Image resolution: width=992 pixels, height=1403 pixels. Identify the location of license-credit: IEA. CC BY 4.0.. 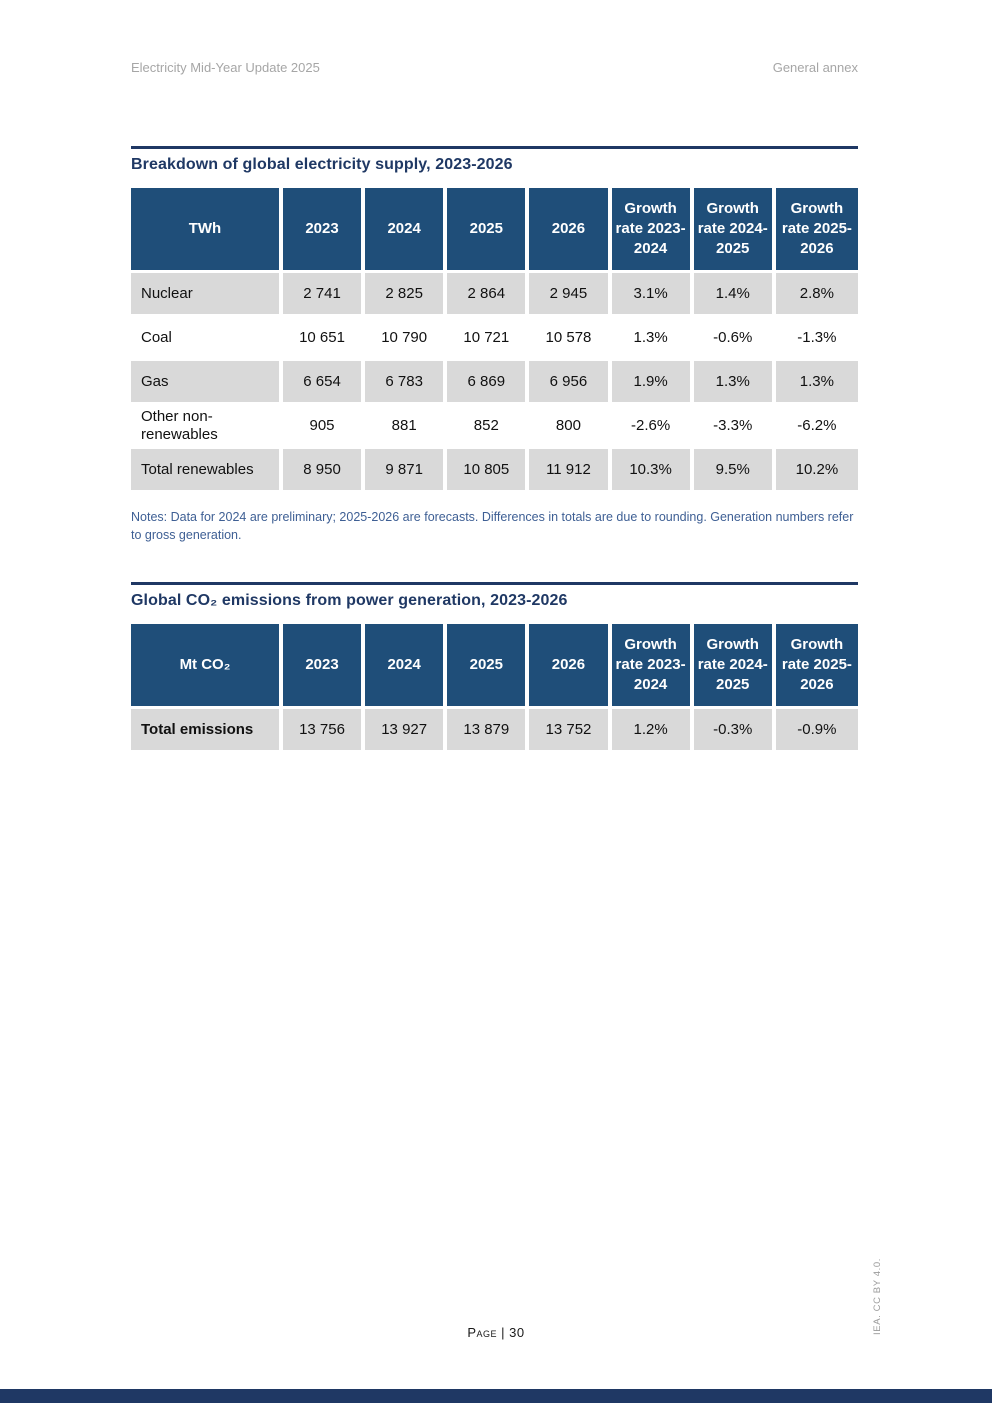
(877, 1296).